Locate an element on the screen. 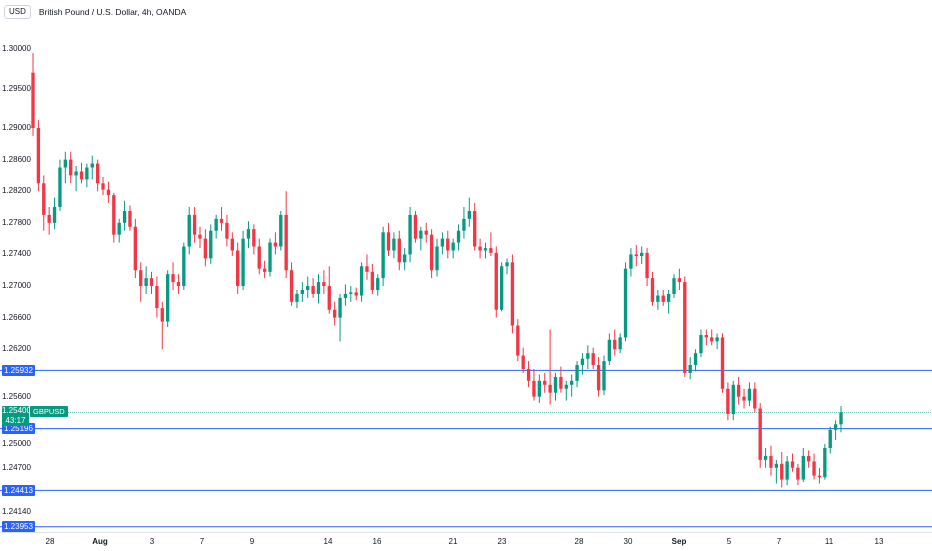  time-tick-label: 21 is located at coordinates (453, 541).